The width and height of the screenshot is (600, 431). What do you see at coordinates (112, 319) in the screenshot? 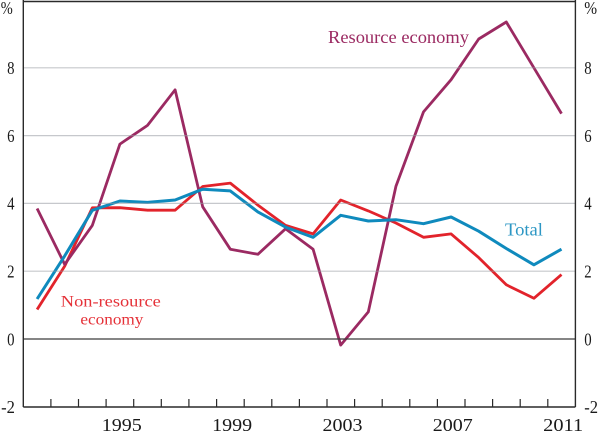
I see `svg-text: economy` at bounding box center [112, 319].